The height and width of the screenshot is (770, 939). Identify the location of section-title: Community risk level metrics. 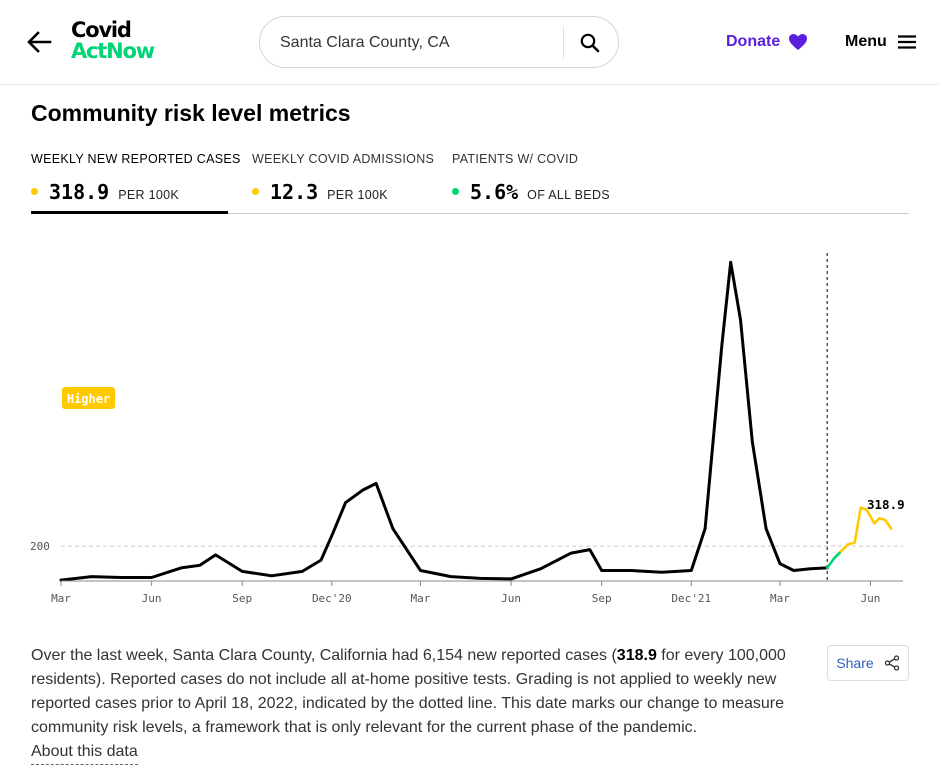
(191, 113).